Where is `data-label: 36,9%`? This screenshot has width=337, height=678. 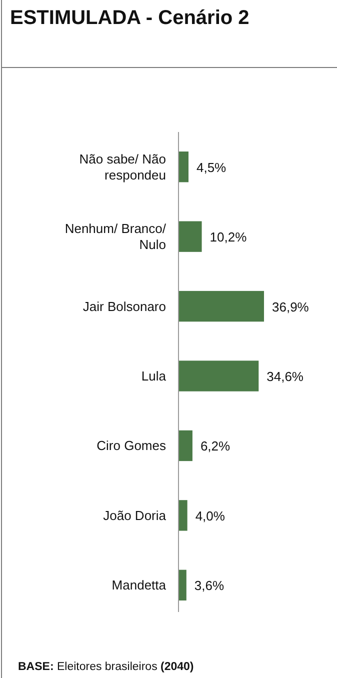
data-label: 36,9% is located at coordinates (291, 306).